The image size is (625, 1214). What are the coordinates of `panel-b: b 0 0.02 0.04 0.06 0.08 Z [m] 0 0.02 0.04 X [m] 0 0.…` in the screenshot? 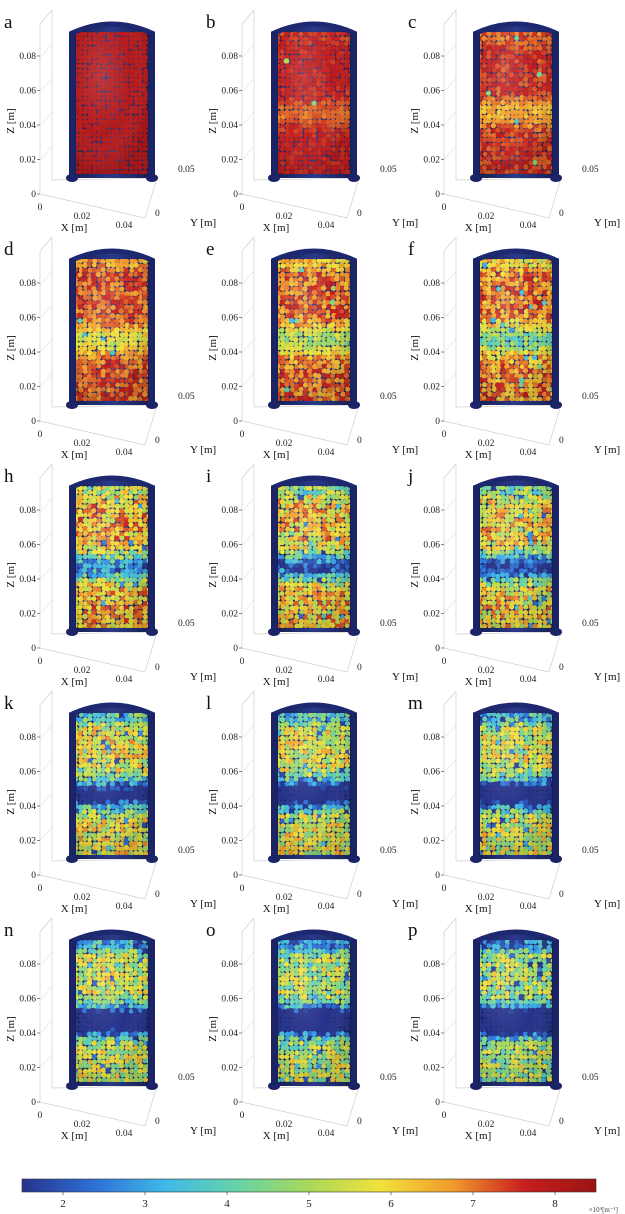 It's located at (312, 121).